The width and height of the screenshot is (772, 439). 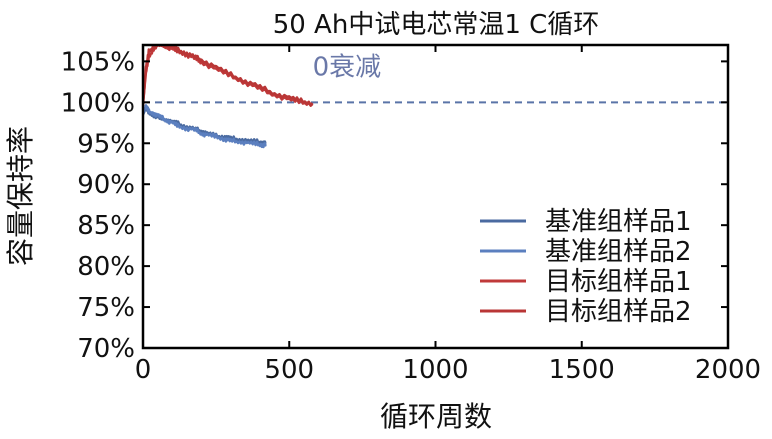 I want to click on x-tick-label: 2000, so click(x=728, y=370).